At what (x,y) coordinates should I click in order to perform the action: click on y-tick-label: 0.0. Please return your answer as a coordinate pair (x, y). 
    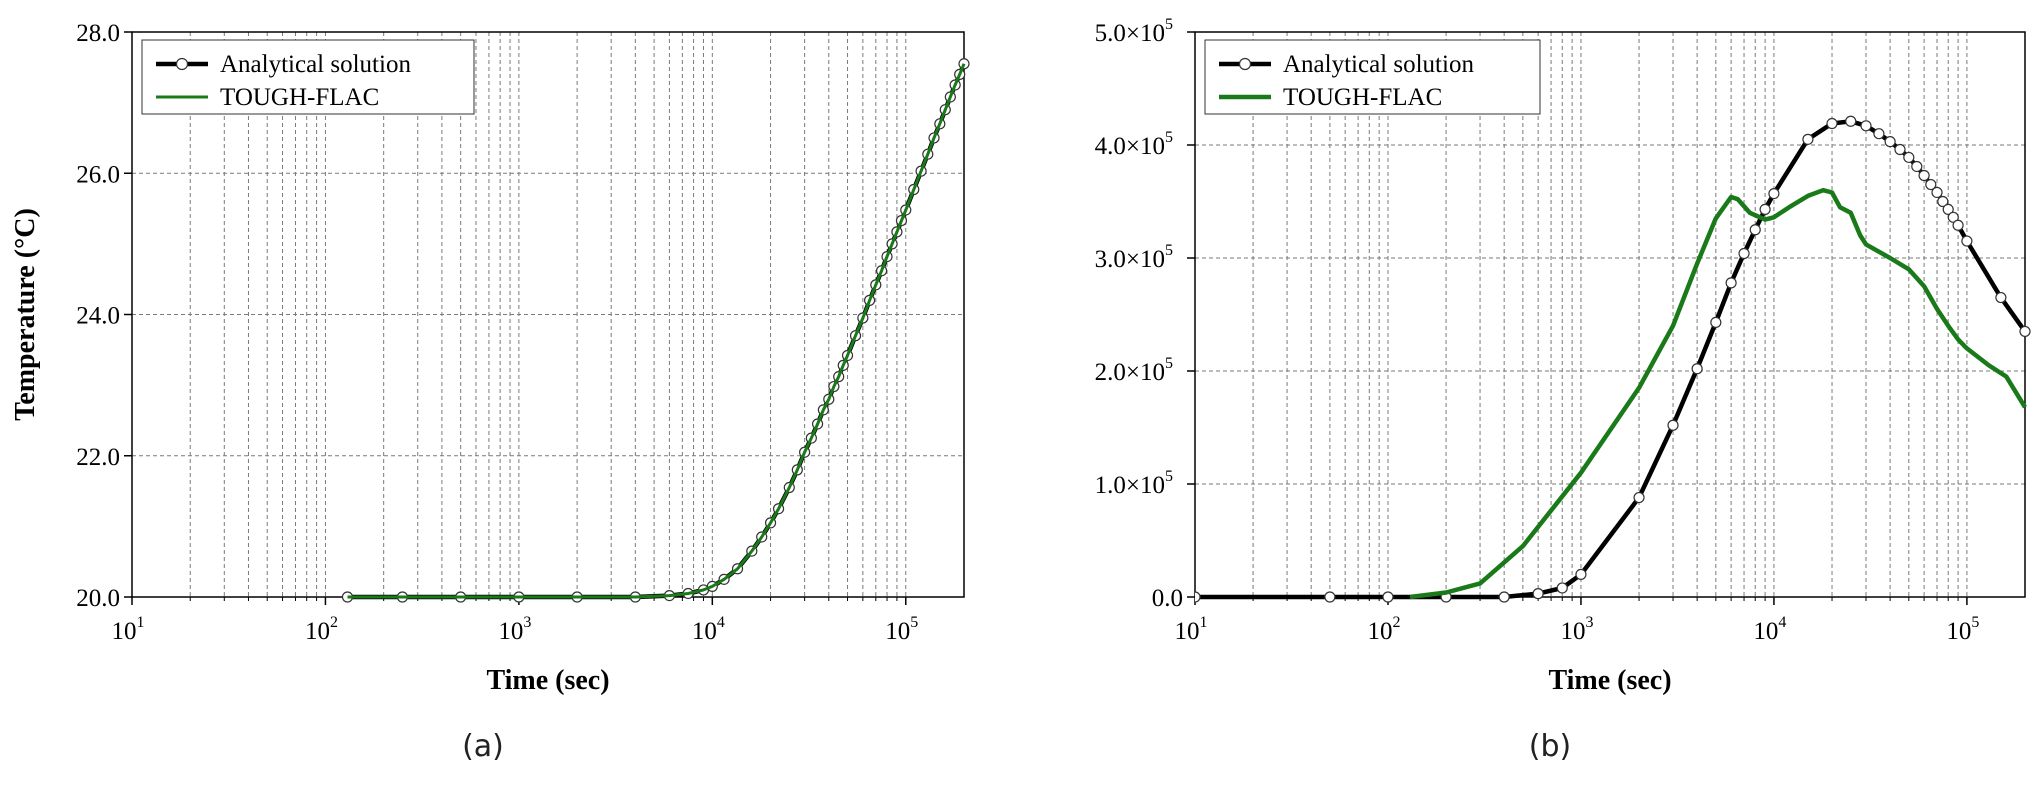
    Looking at the image, I should click on (1167, 598).